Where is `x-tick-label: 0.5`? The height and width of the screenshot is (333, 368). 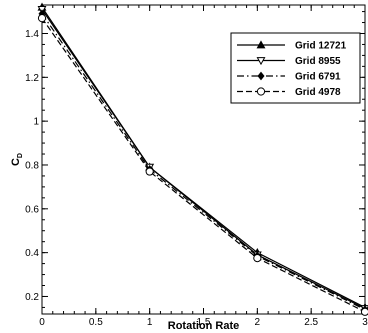
x-tick-label: 0.5 is located at coordinates (96, 322).